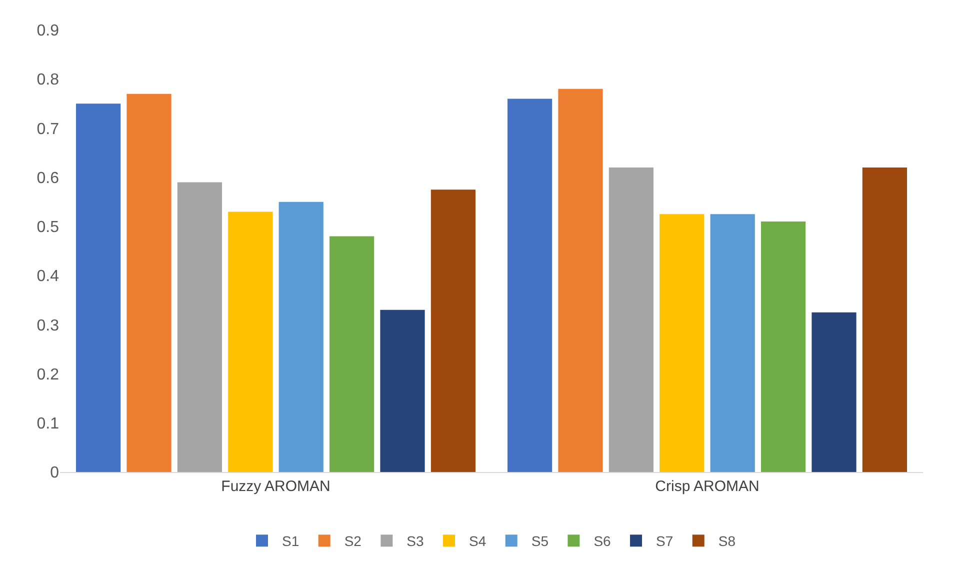 The width and height of the screenshot is (963, 582). What do you see at coordinates (55, 473) in the screenshot?
I see `y-tick-label: 0` at bounding box center [55, 473].